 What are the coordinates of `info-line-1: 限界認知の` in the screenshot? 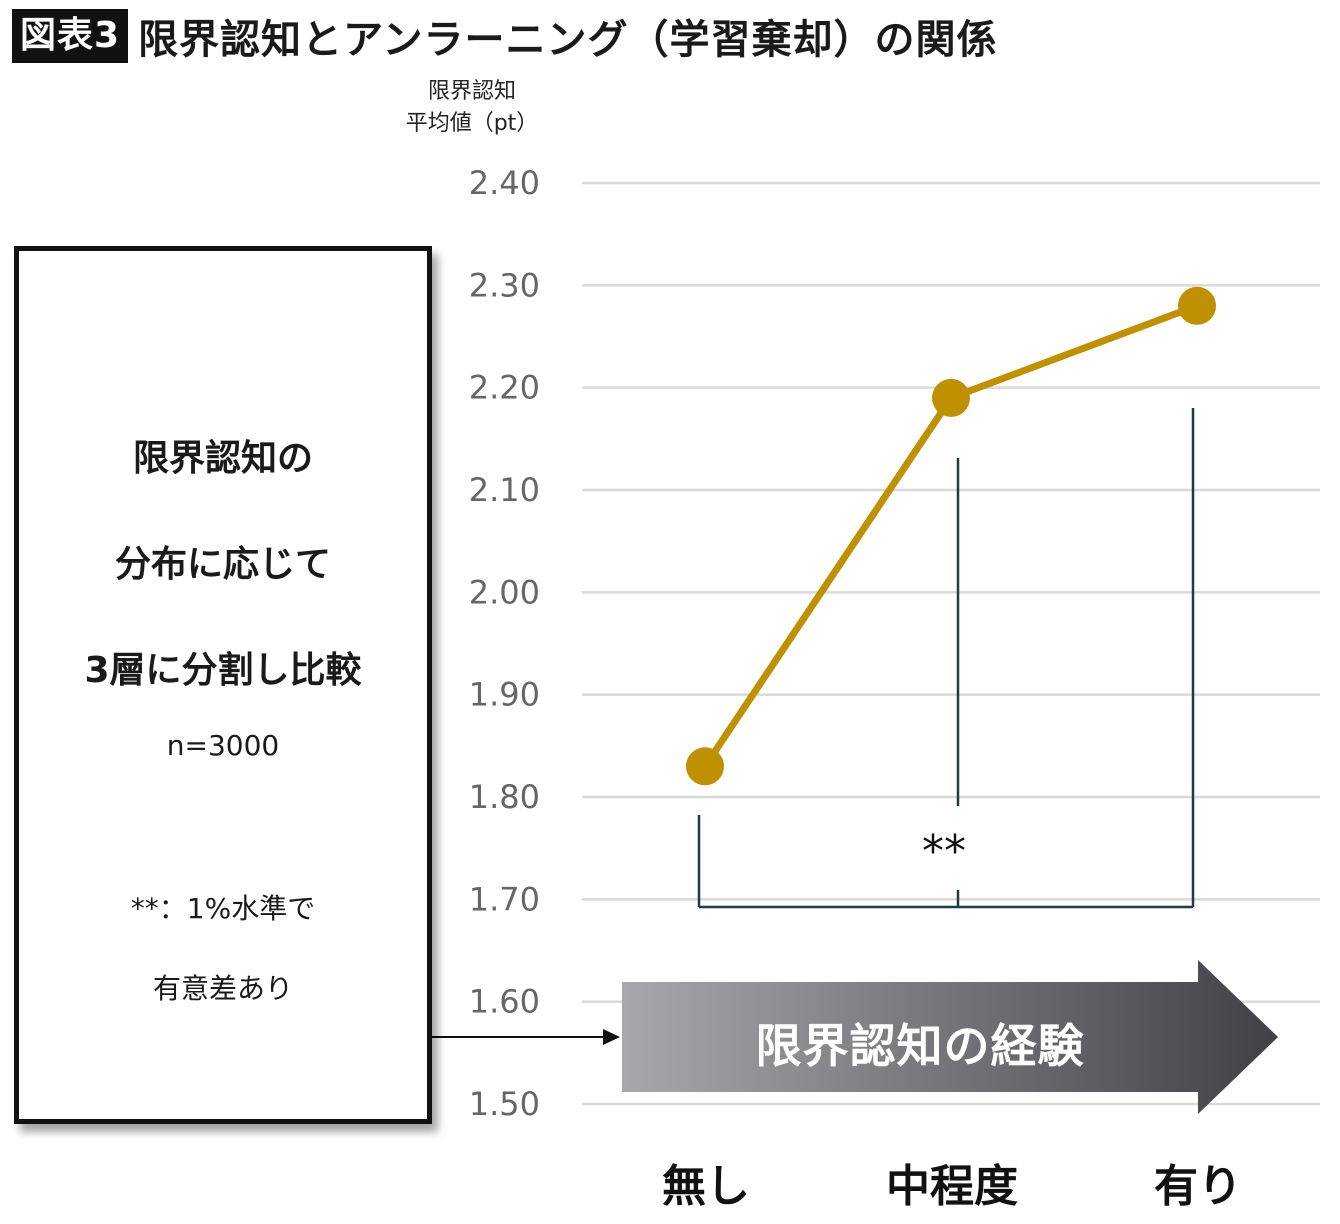 It's located at (222, 458).